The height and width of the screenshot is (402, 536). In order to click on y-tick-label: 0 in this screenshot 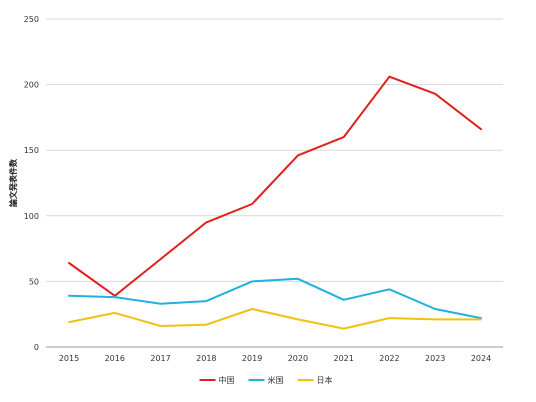, I will do `click(36, 347)`.